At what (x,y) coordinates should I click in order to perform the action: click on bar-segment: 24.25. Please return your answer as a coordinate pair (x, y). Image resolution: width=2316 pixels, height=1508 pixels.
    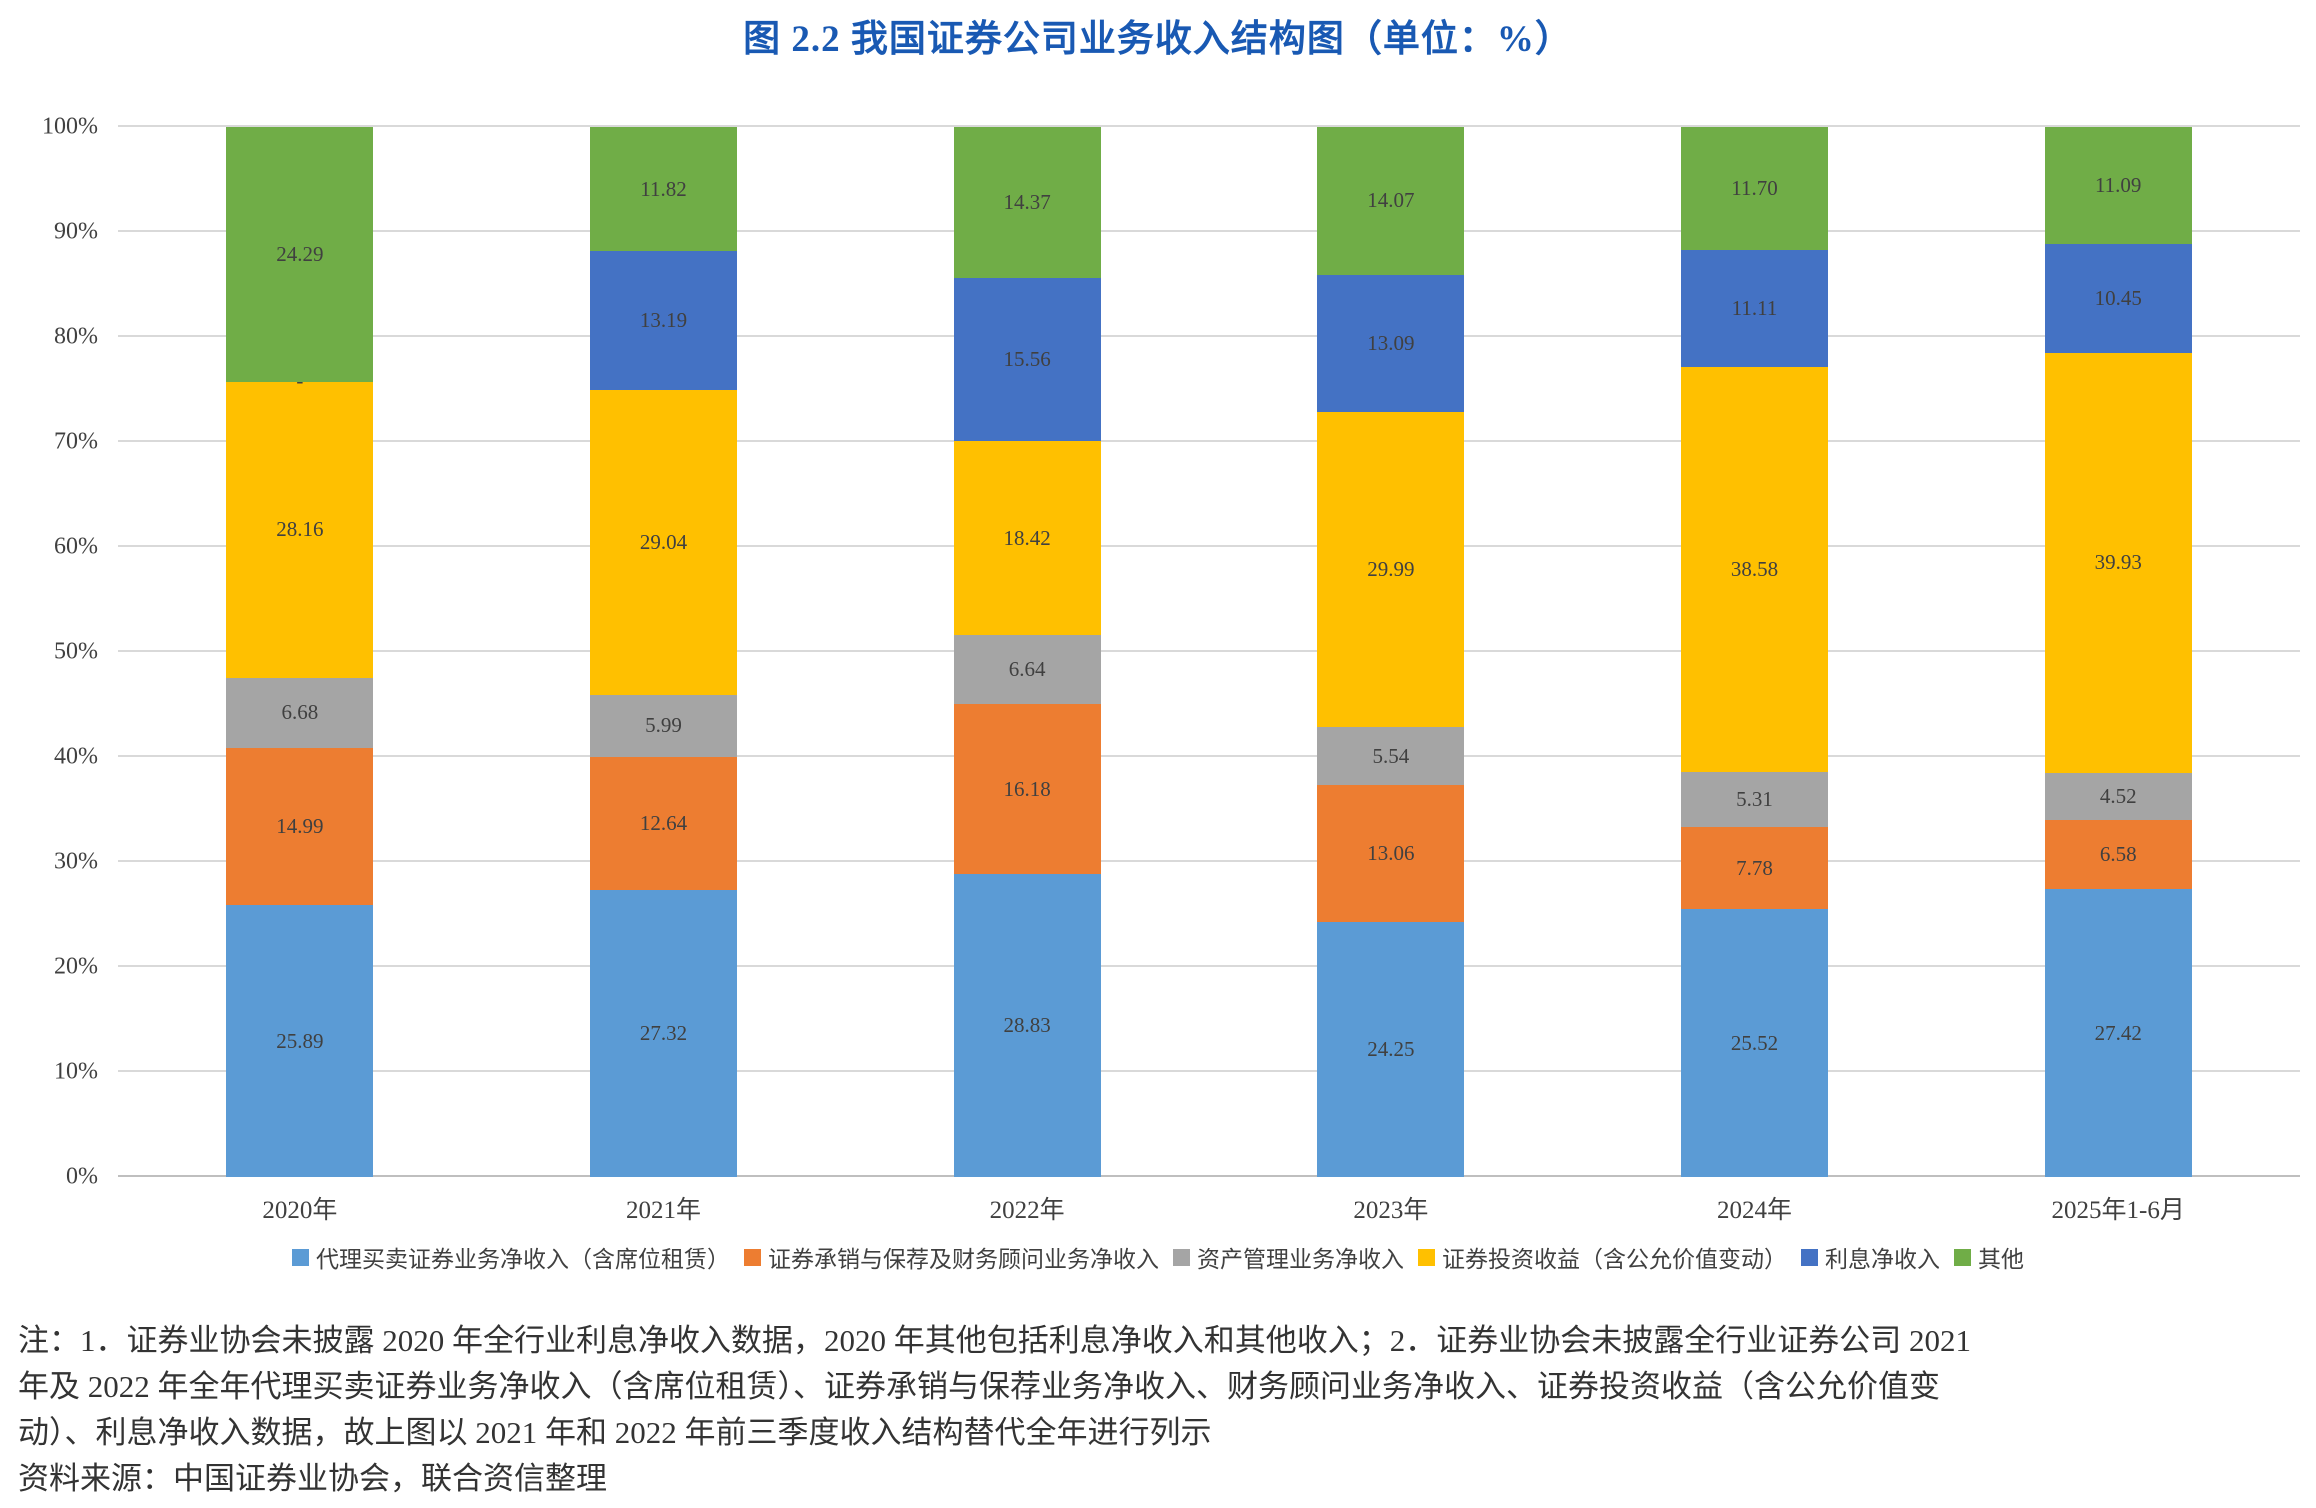
    Looking at the image, I should click on (1391, 1049).